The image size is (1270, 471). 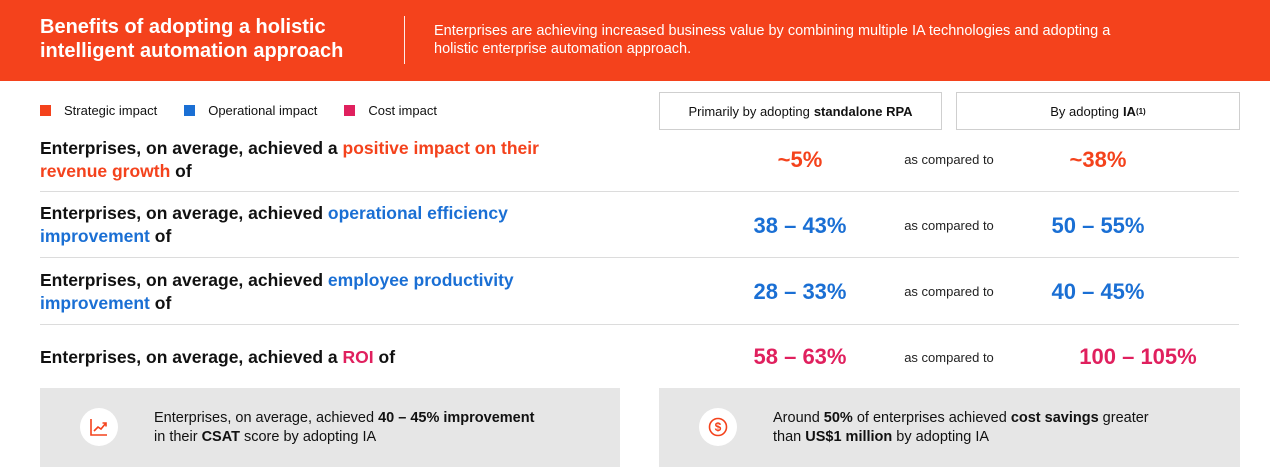 What do you see at coordinates (263, 110) in the screenshot?
I see `legend-label: Operational impact` at bounding box center [263, 110].